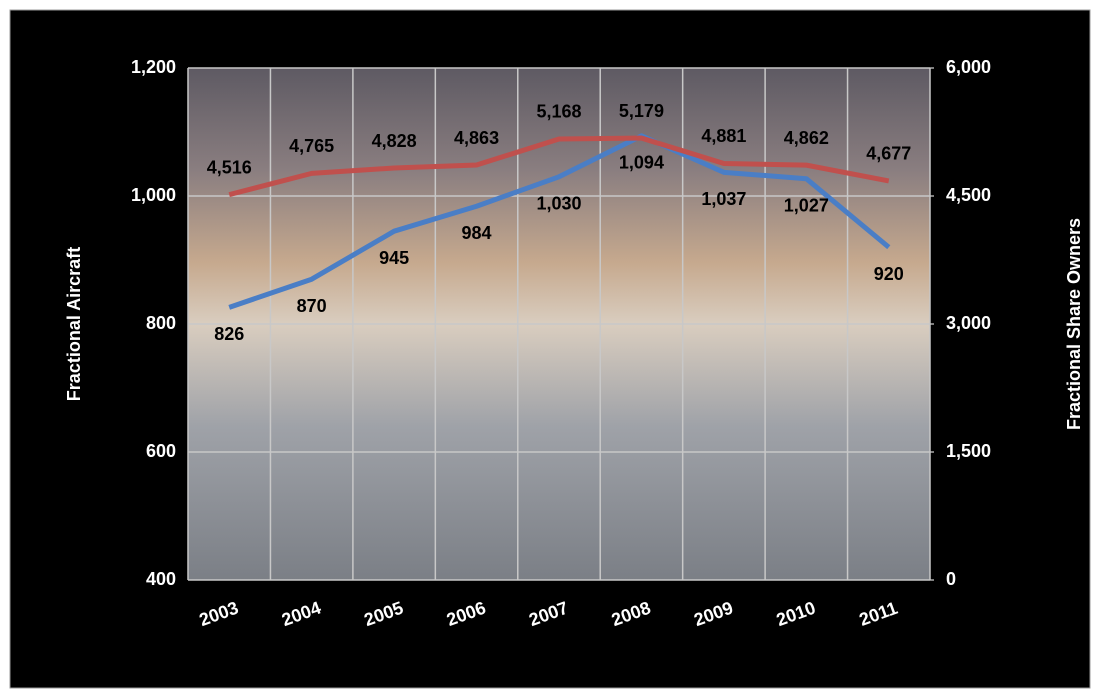  Describe the element at coordinates (723, 199) in the screenshot. I see `data-label: 1,037` at that location.